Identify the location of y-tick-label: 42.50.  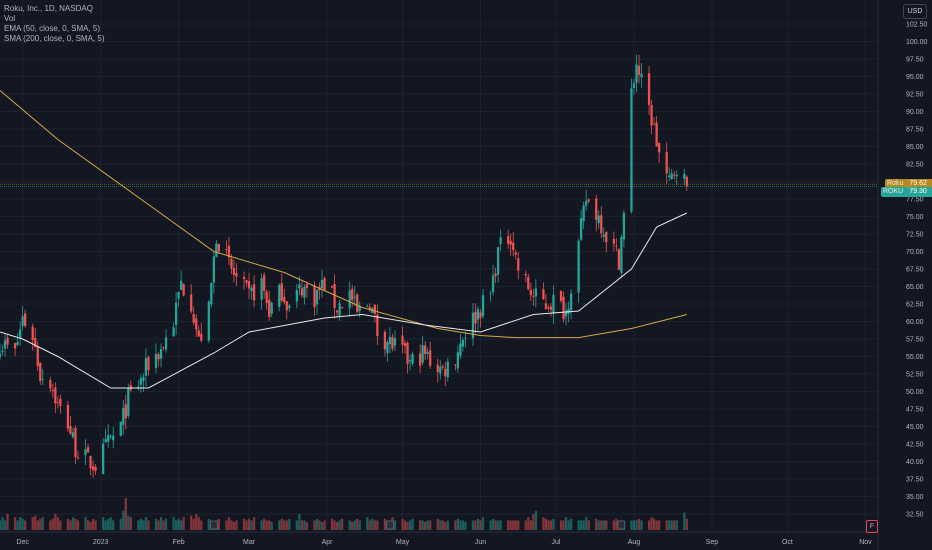
(915, 445).